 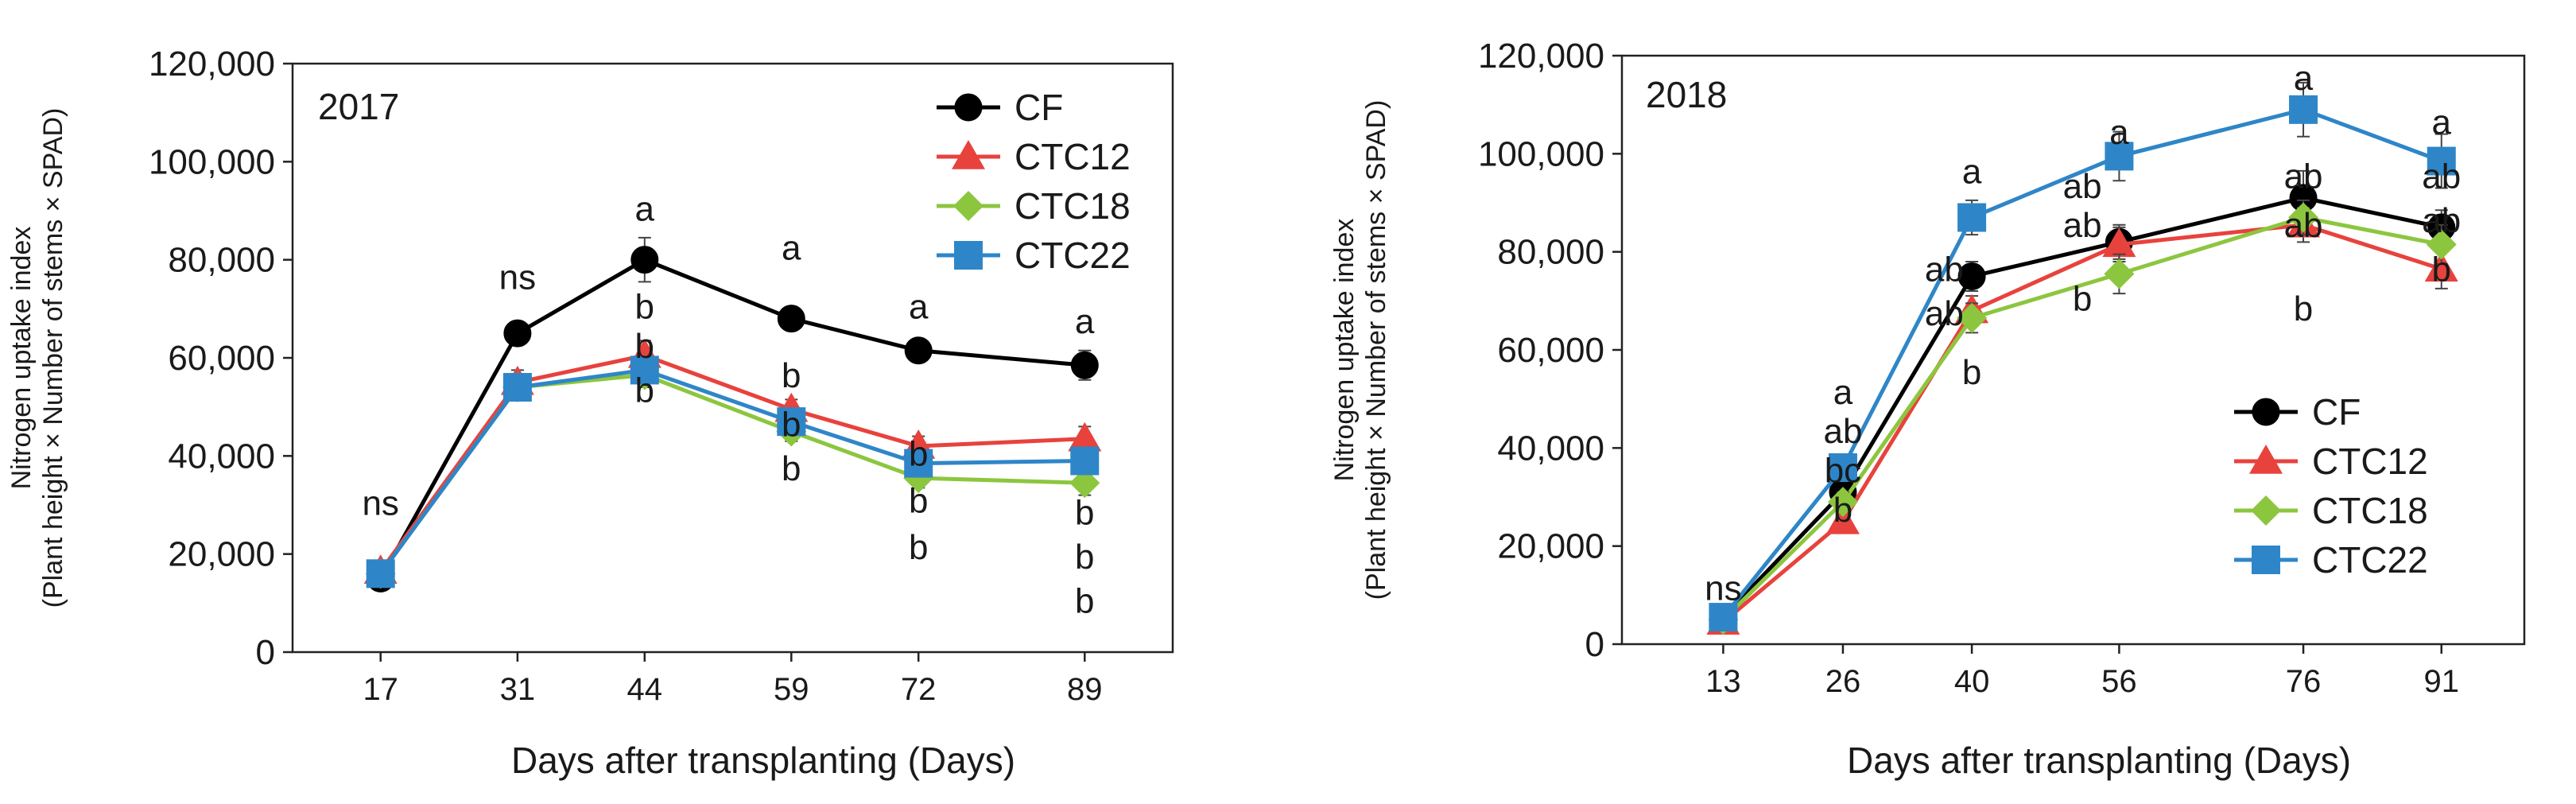 I want to click on x-tick-label: 72, so click(x=919, y=689).